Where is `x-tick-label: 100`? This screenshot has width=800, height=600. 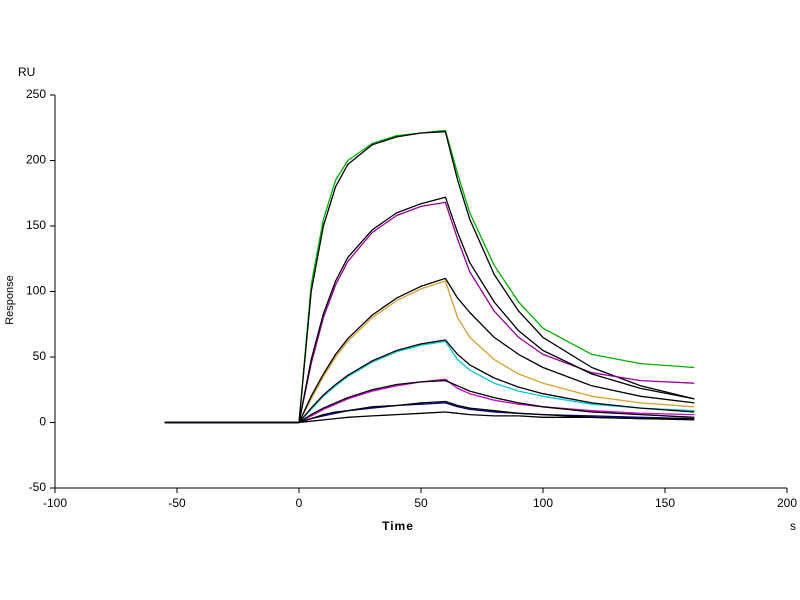 x-tick-label: 100 is located at coordinates (543, 503).